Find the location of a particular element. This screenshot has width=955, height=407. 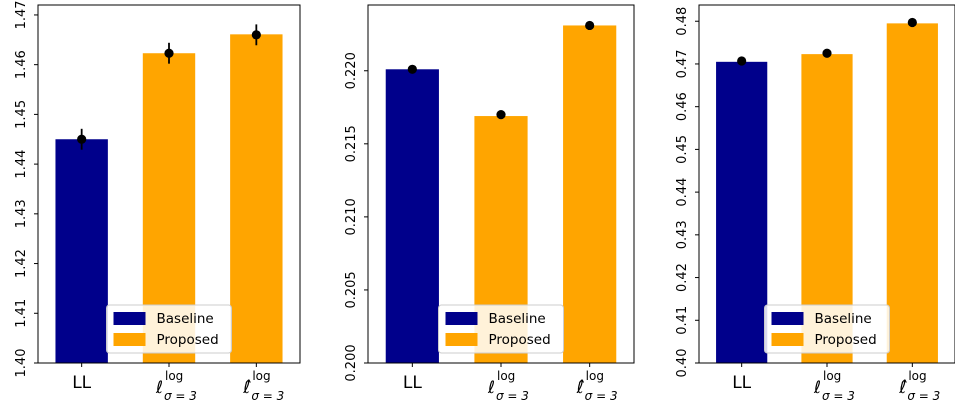

y-tick-label: 1.42 is located at coordinates (21, 263).